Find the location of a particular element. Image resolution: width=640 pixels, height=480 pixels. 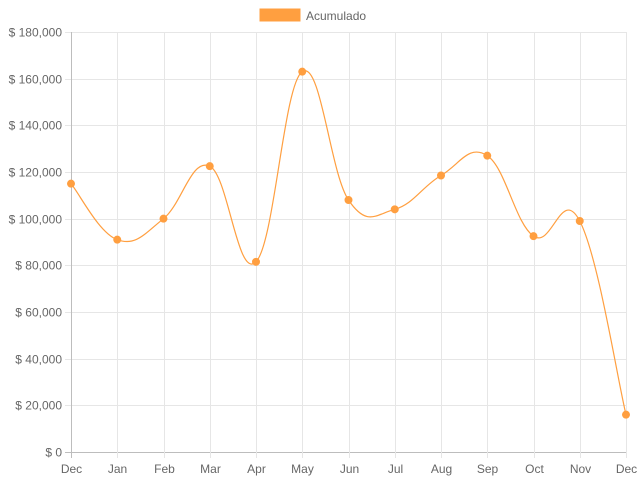

x-tick-label: Jun is located at coordinates (349, 469).